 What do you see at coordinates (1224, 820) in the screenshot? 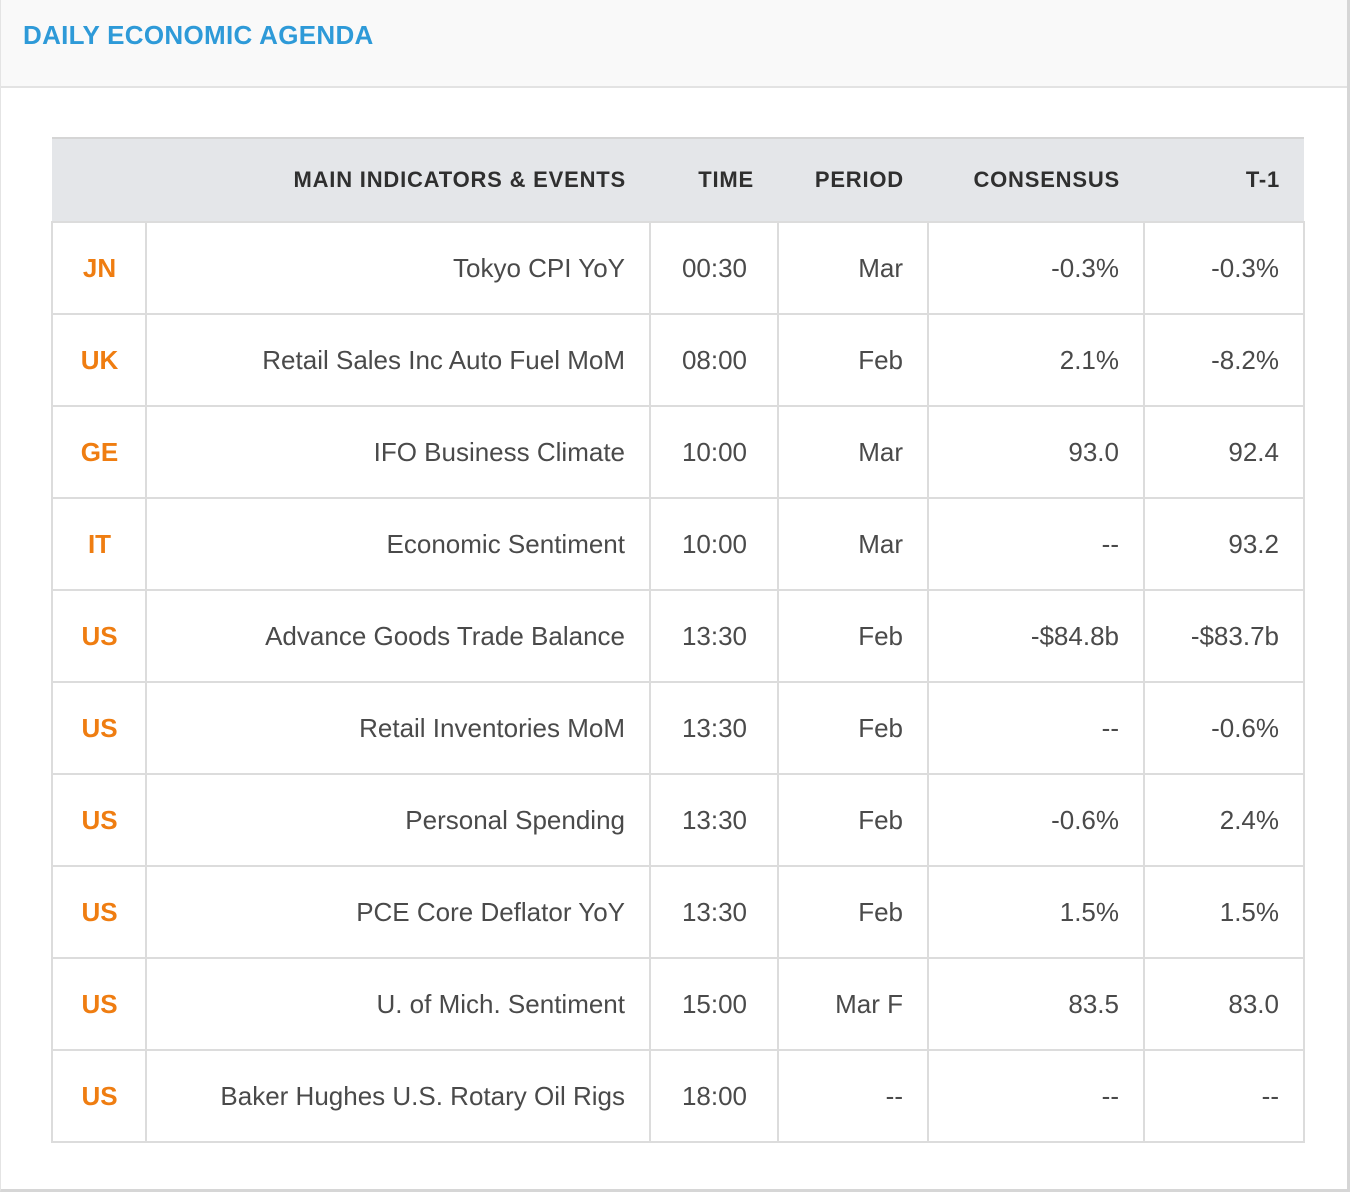
I see `prior-value: 2.4%` at bounding box center [1224, 820].